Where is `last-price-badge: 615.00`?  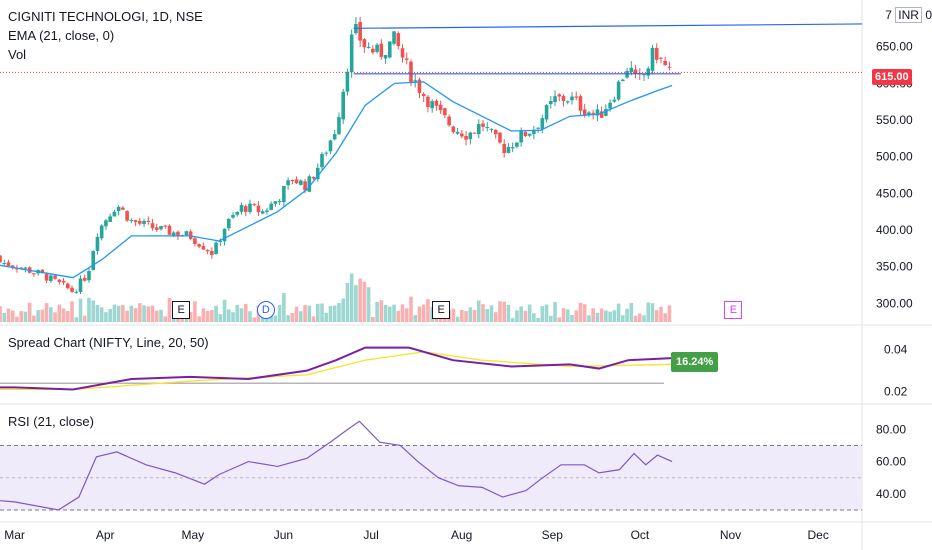
last-price-badge: 615.00 is located at coordinates (892, 77).